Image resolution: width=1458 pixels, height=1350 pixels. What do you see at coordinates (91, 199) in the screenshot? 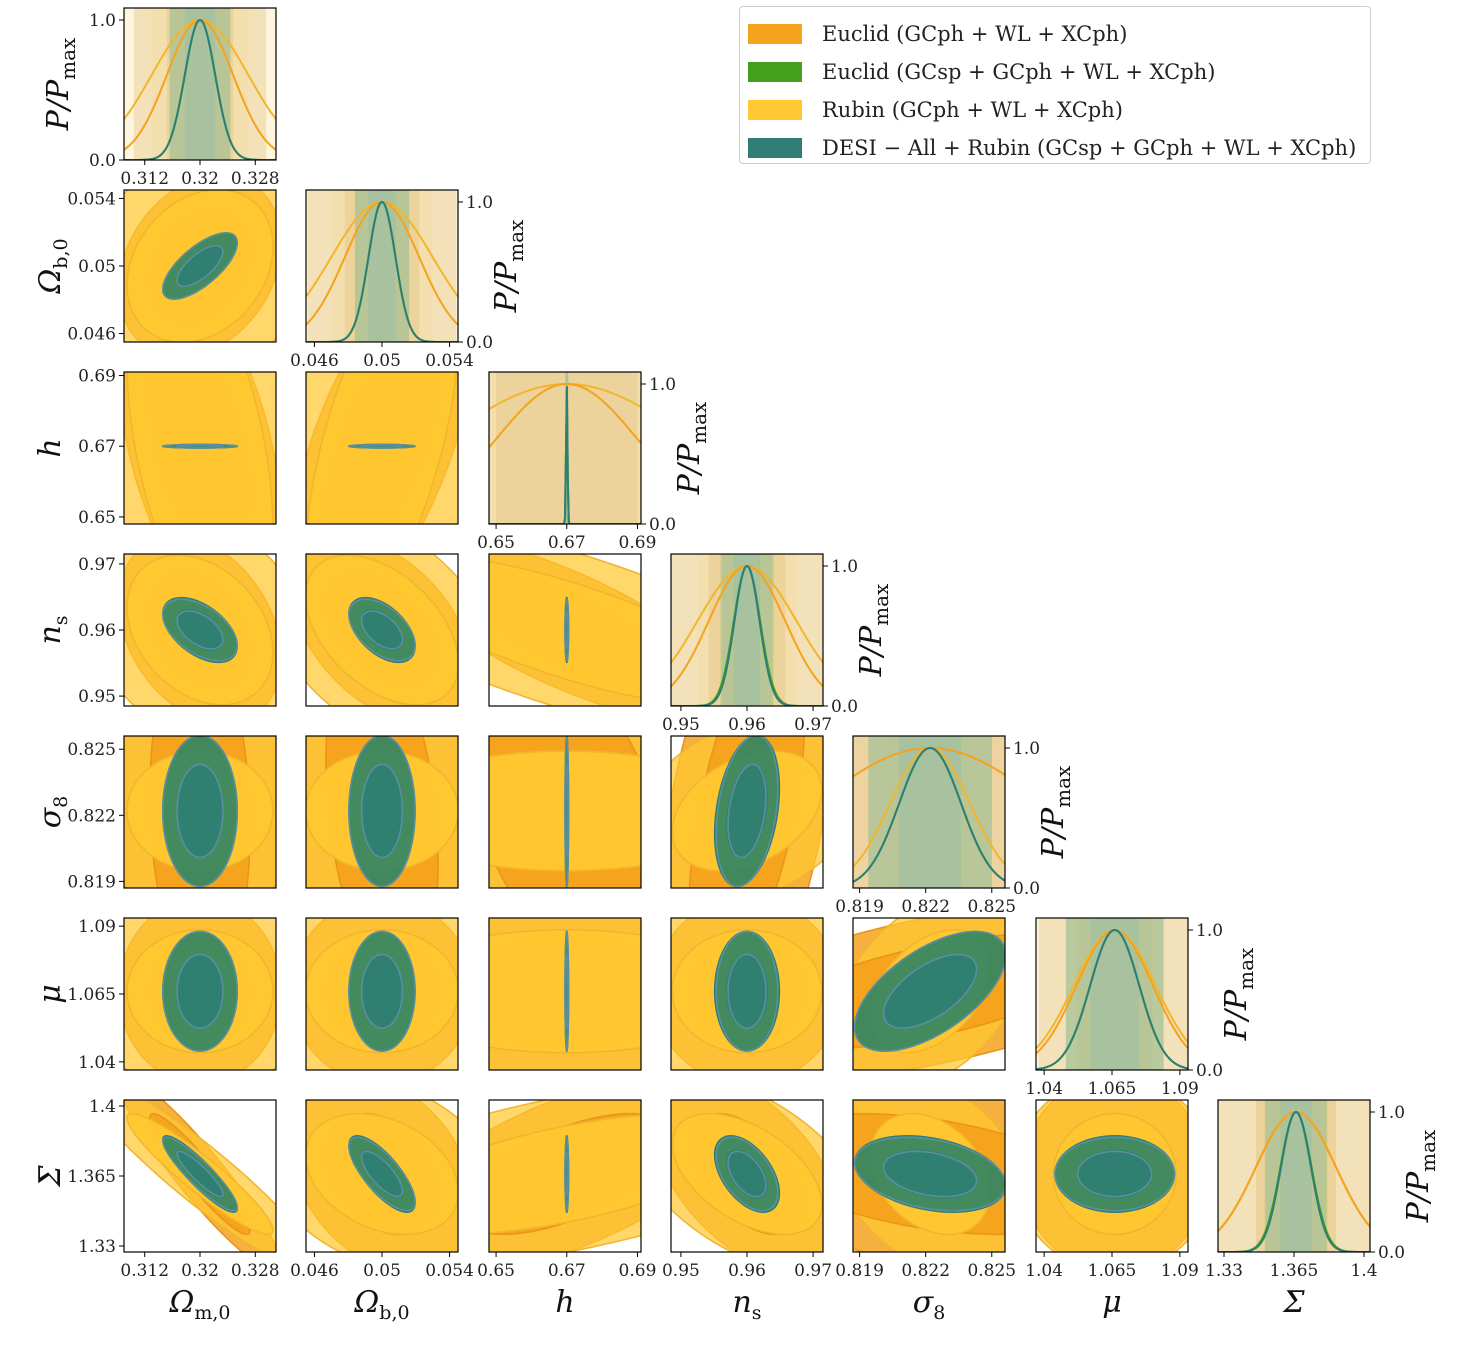
I see `y-tick-label: 0.054` at bounding box center [91, 199].